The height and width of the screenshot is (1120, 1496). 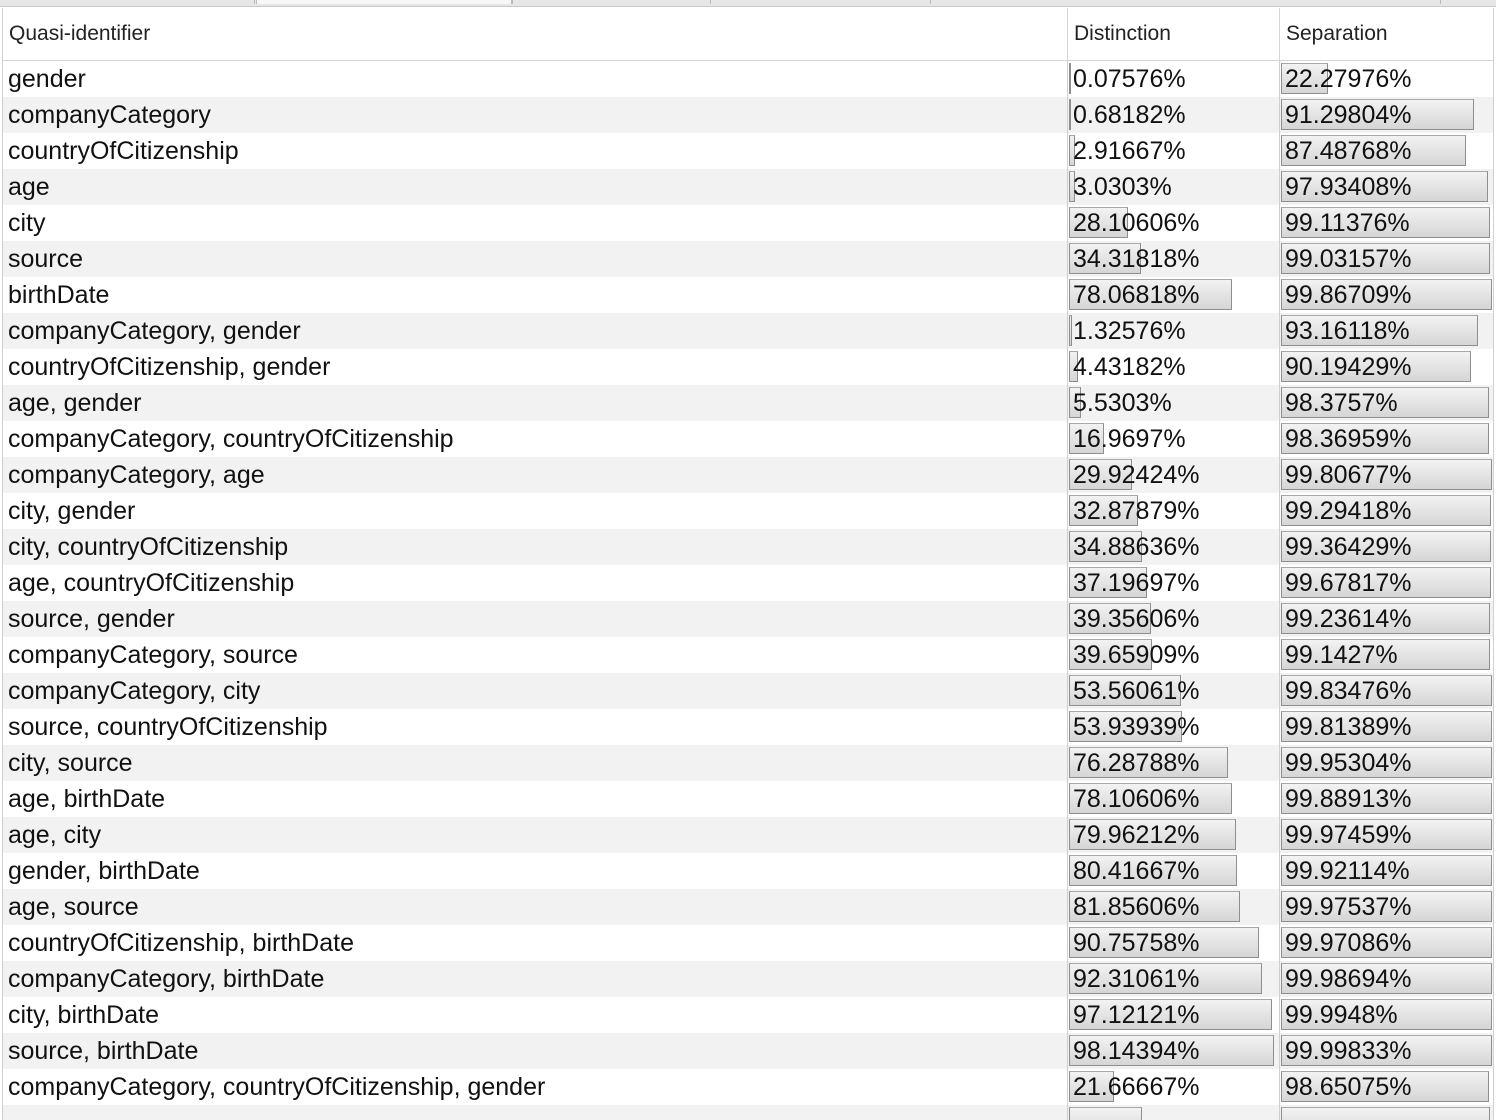 I want to click on table-row: city, birthDate 97.12121% 99.9948%, so click(x=748, y=1015).